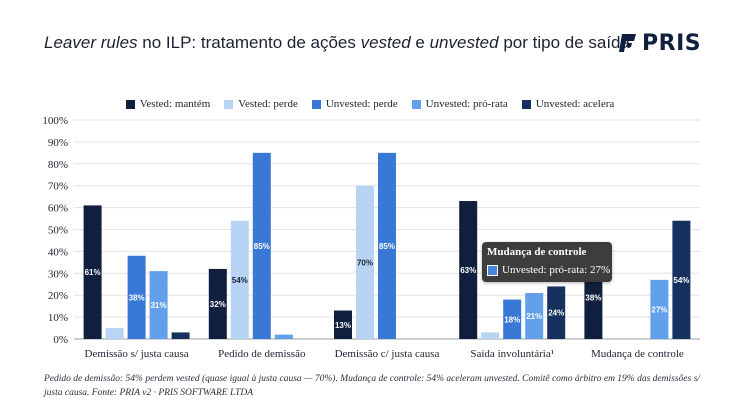 Image resolution: width=740 pixels, height=416 pixels. I want to click on data-label: 13%, so click(343, 325).